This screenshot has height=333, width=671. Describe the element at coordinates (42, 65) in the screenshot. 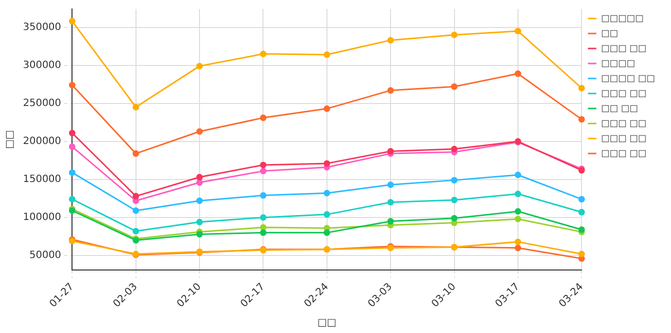

I see `y-tick-label: 300000` at that location.